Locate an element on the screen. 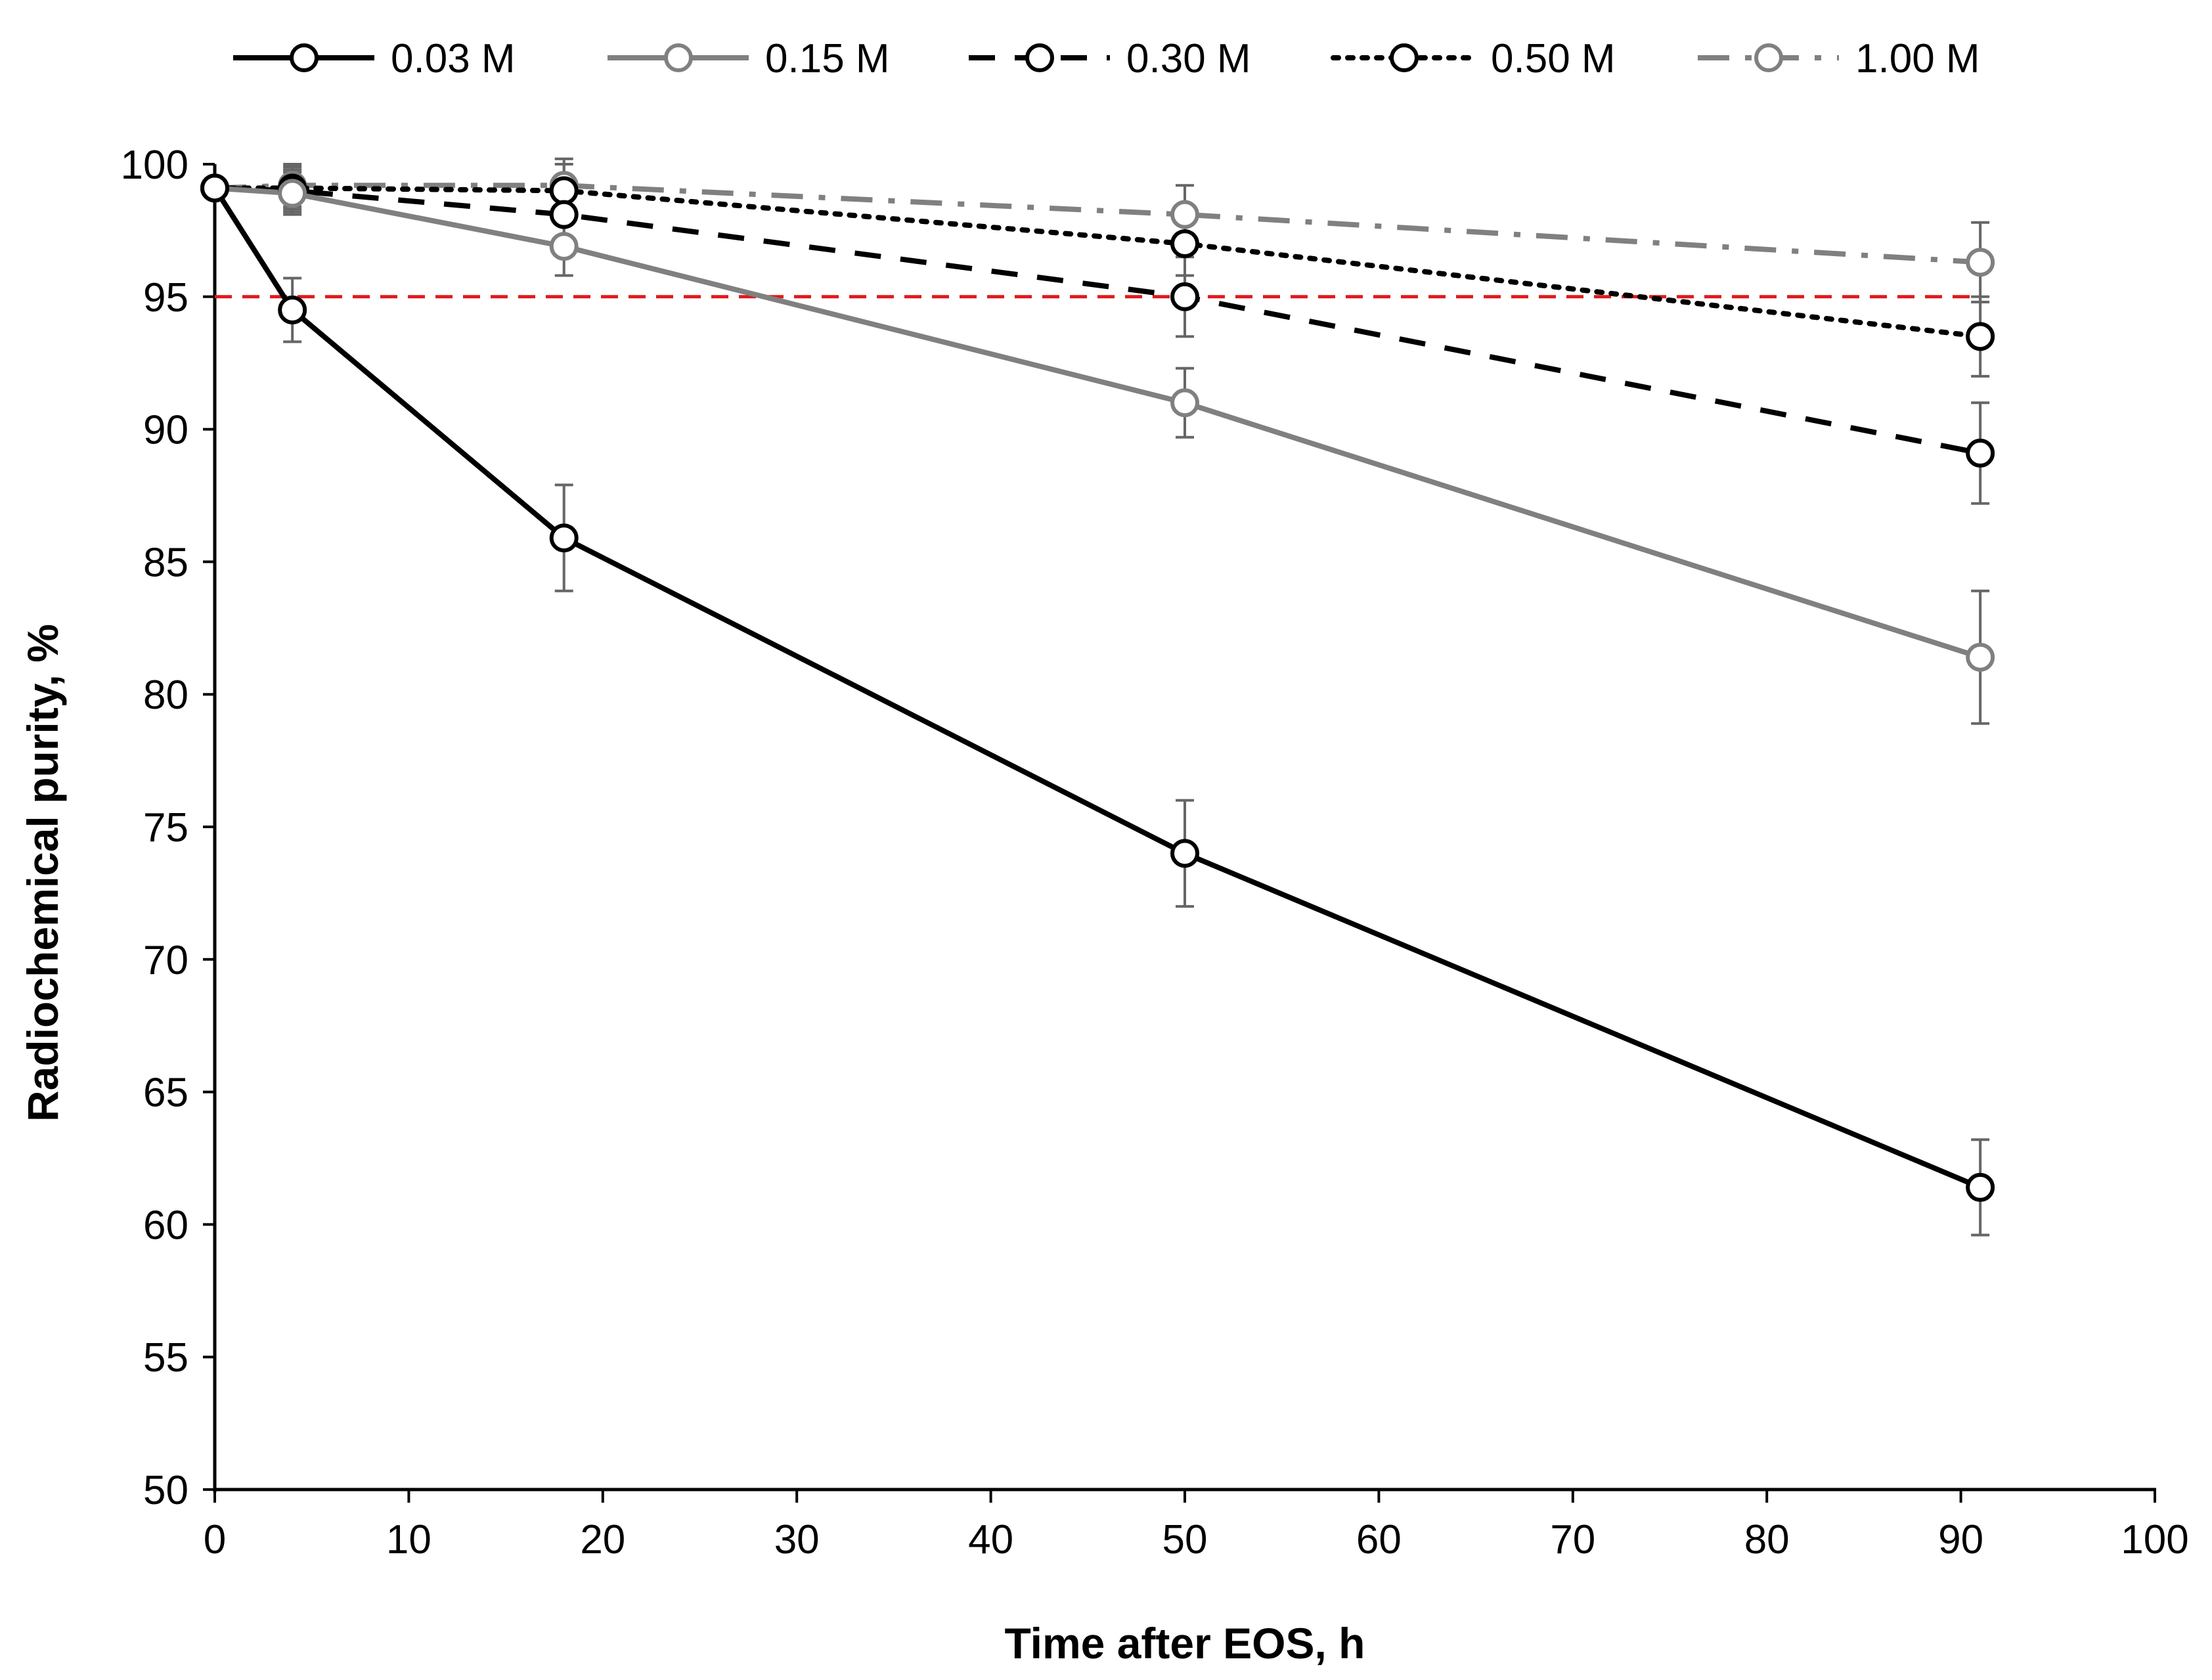 The height and width of the screenshot is (1680, 2212). x-tick-label: 70 is located at coordinates (1572, 1539).